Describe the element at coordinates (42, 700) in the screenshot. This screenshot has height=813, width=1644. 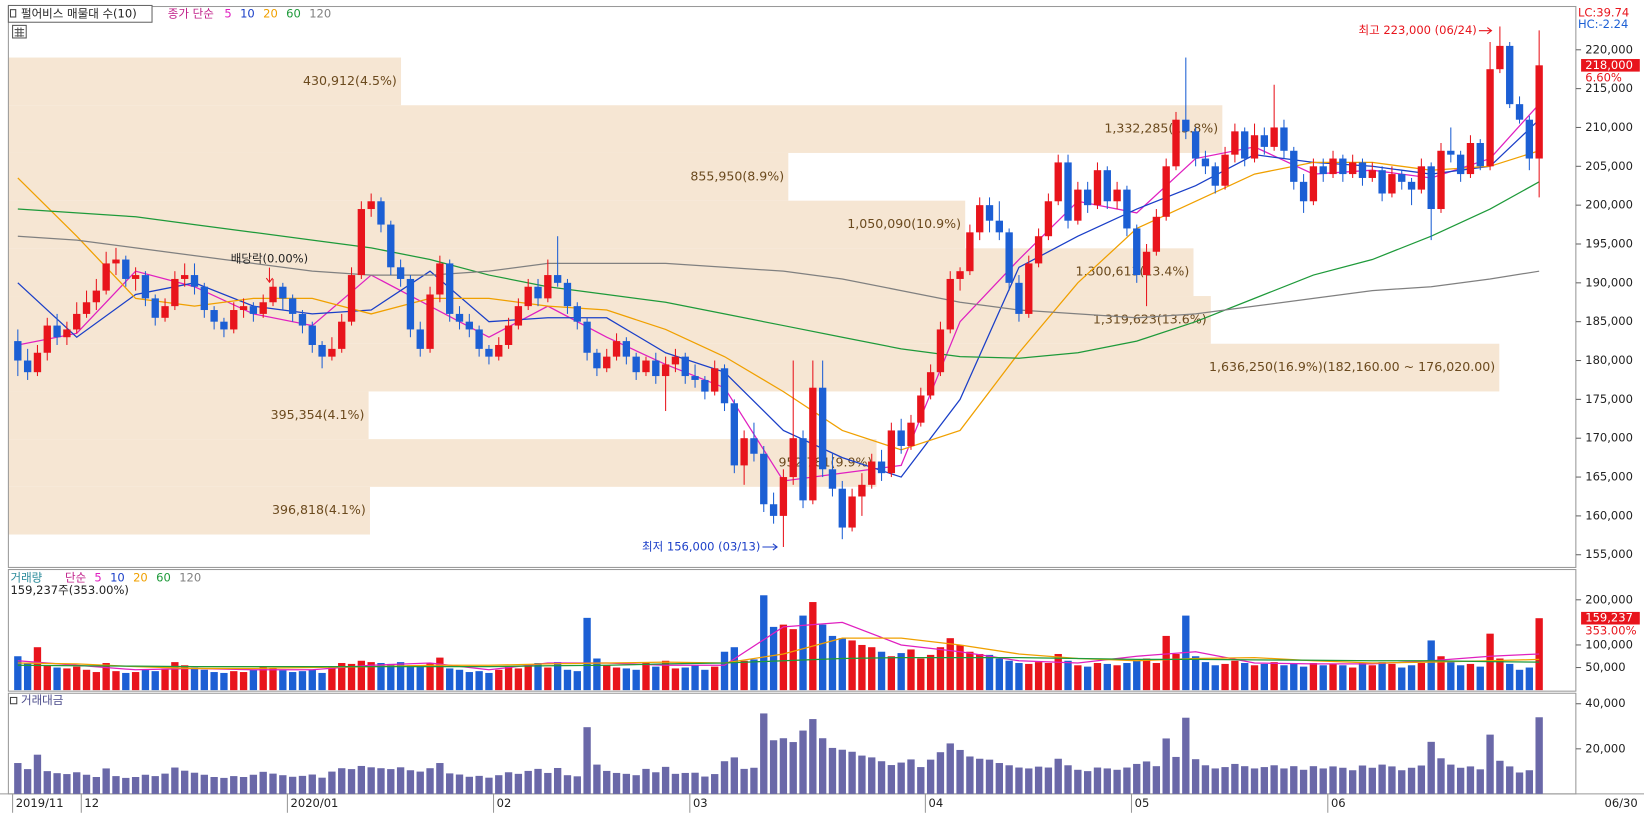
I see `value-title: 거래대금` at that location.